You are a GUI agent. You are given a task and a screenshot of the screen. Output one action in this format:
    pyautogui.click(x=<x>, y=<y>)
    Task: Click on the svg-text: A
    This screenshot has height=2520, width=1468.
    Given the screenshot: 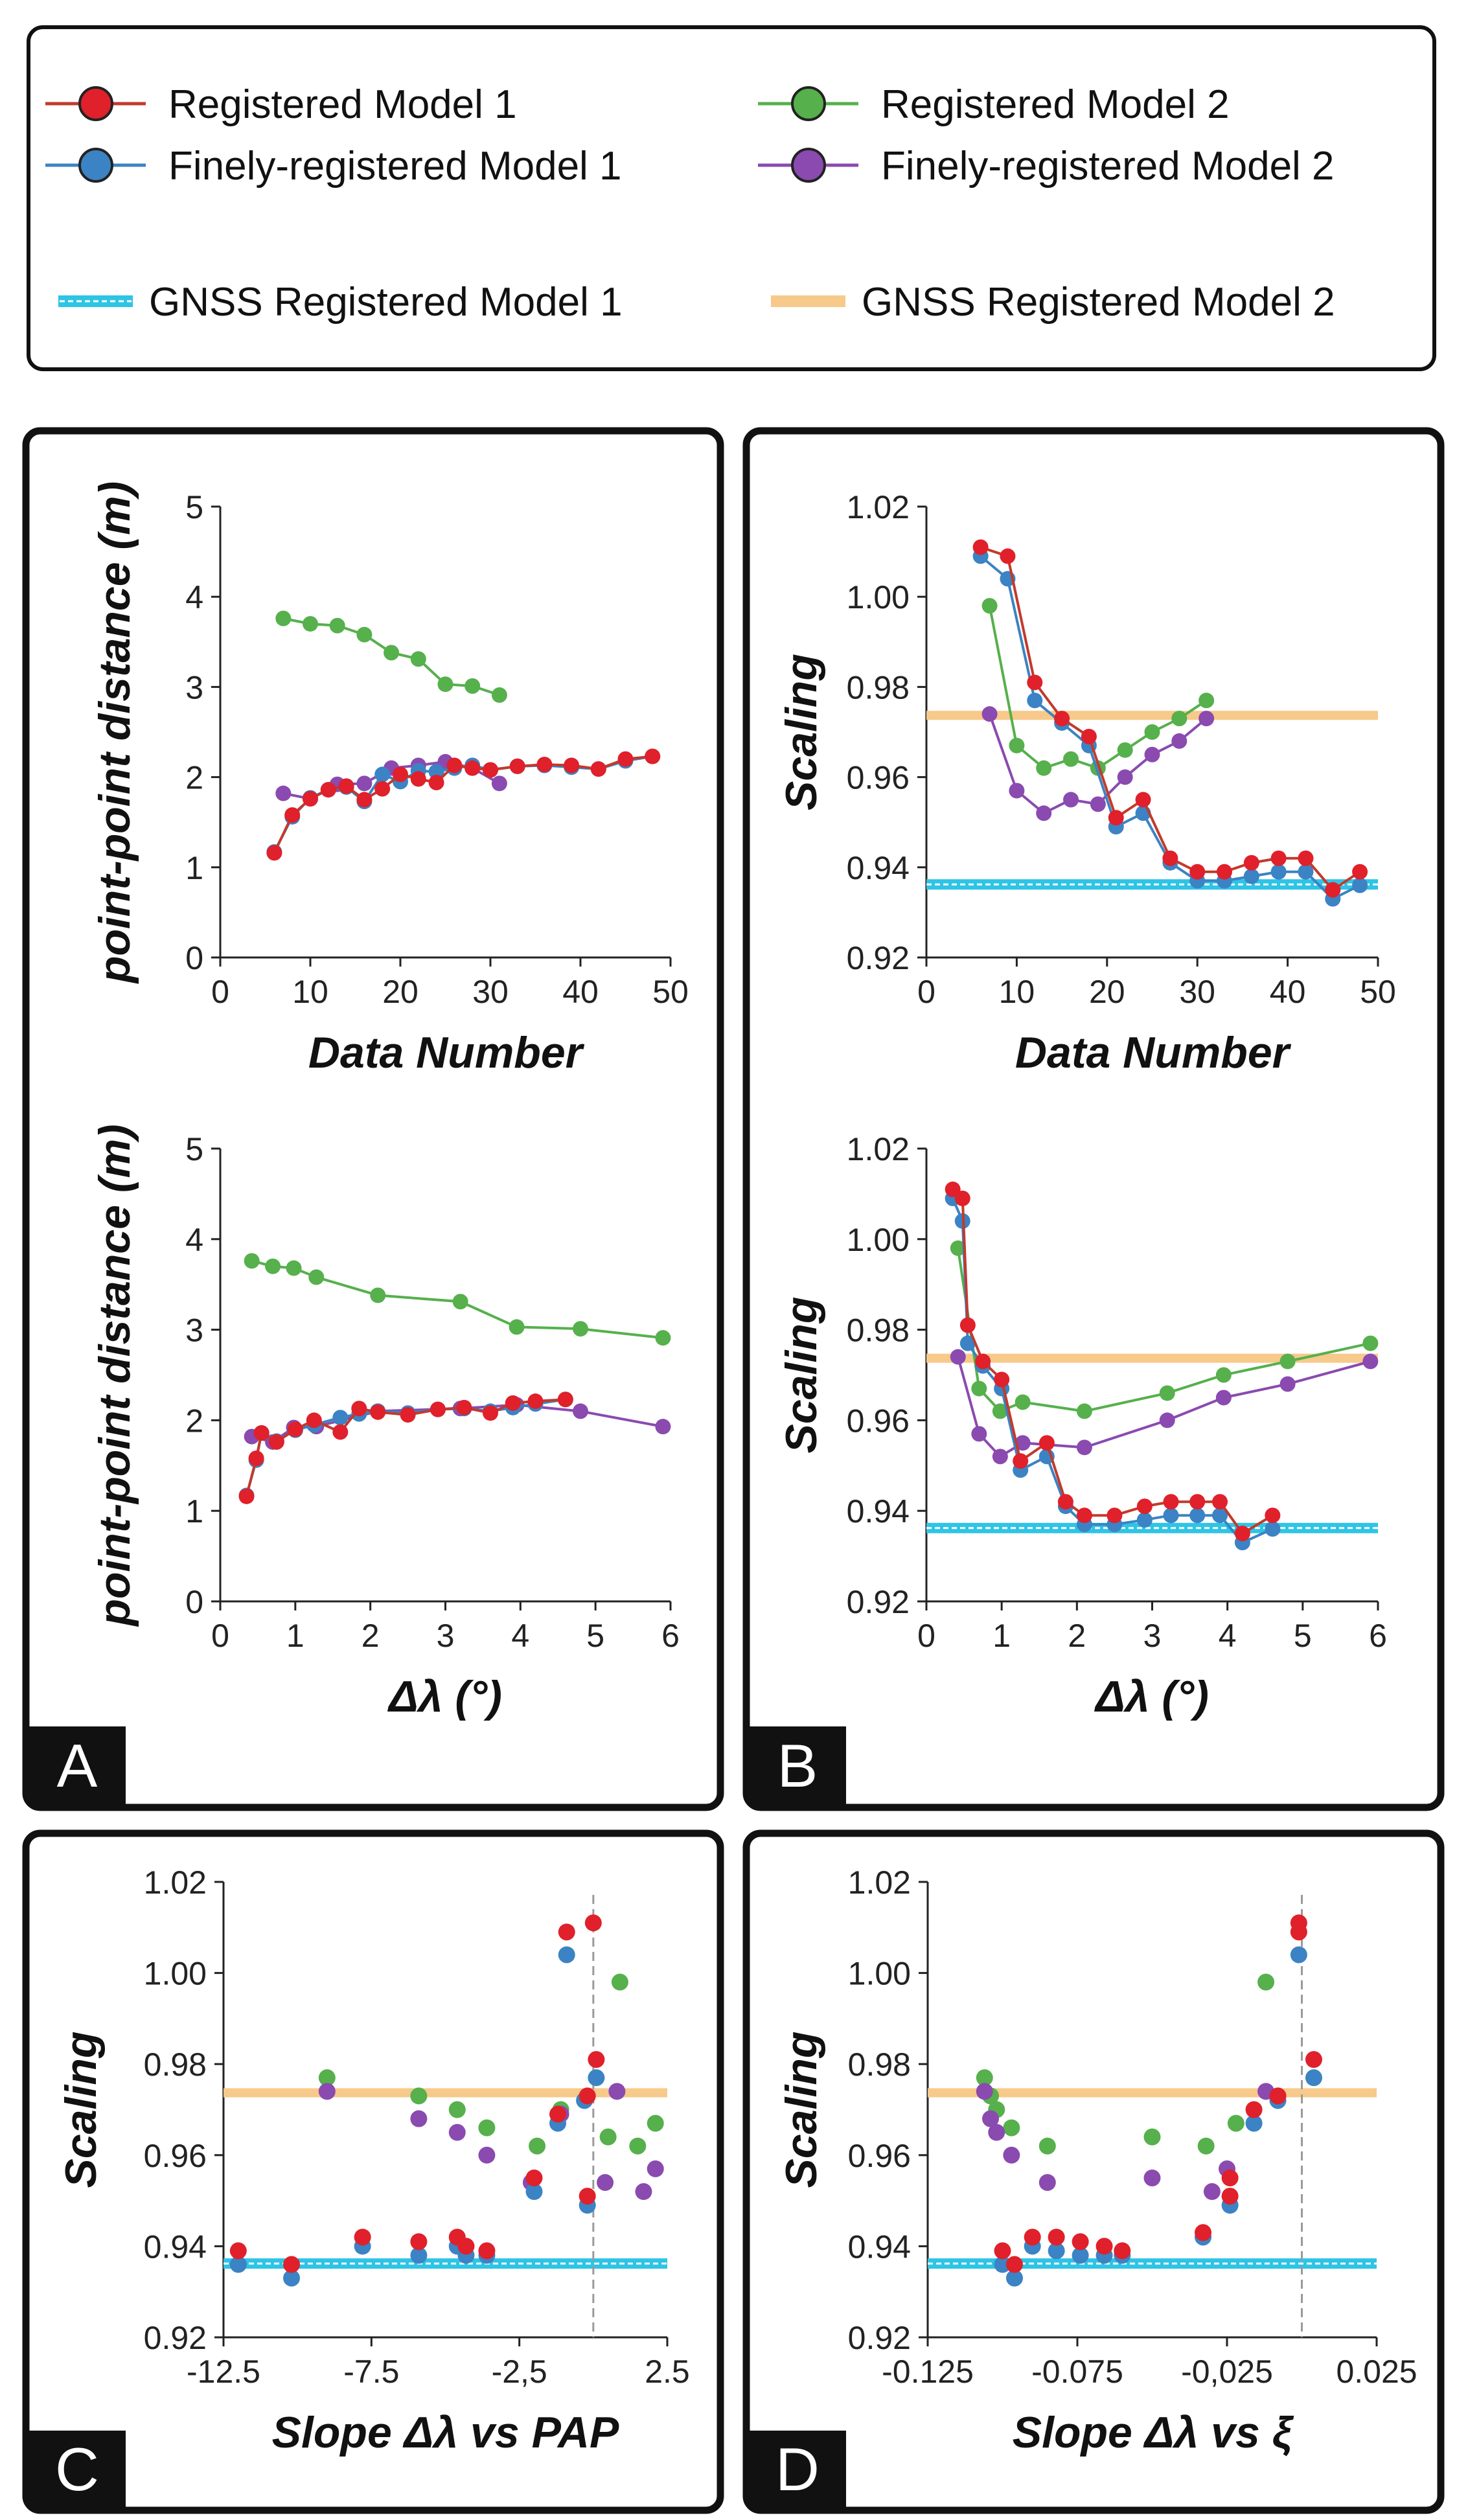 What is the action you would take?
    pyautogui.click(x=77, y=1766)
    